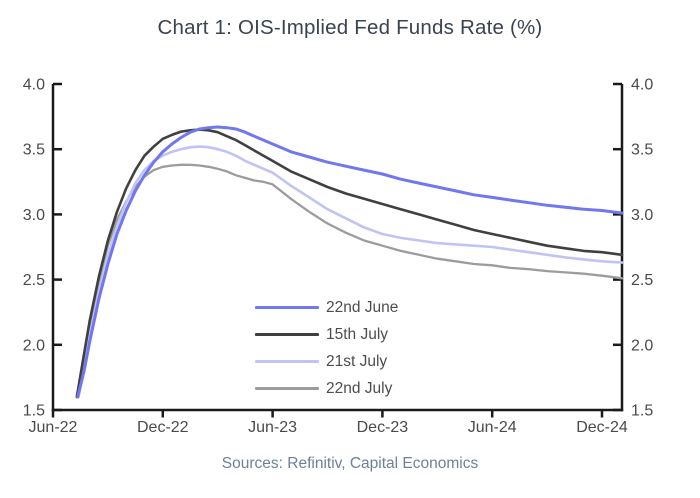 The image size is (700, 498). I want to click on svg-text: Dec-24, so click(602, 427).